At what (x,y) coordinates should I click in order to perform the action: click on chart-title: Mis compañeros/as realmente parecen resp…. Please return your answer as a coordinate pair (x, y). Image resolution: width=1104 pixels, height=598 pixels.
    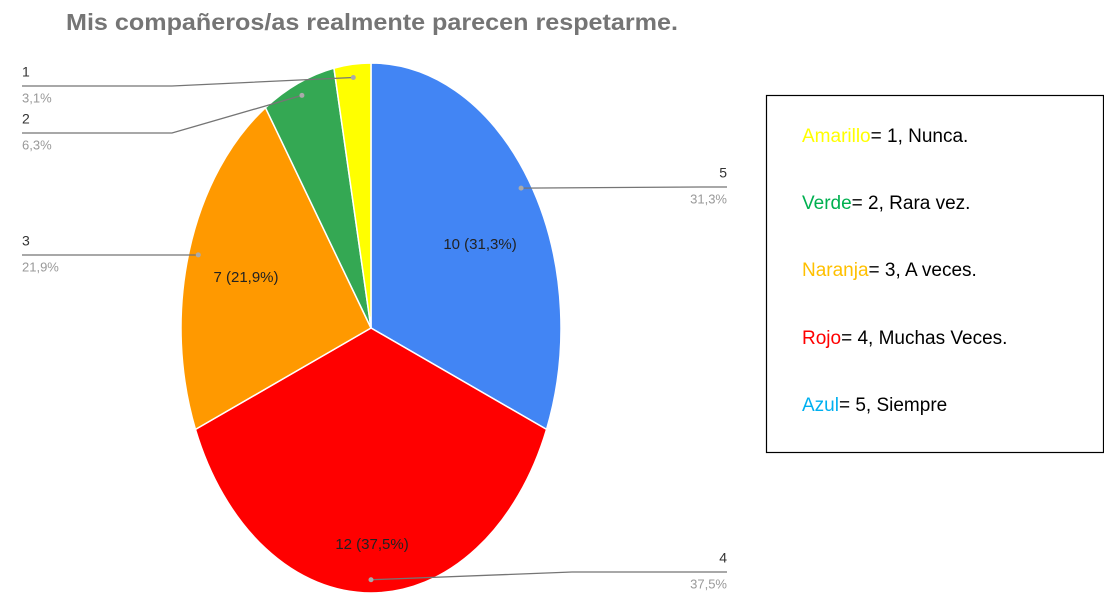
    Looking at the image, I should click on (372, 22).